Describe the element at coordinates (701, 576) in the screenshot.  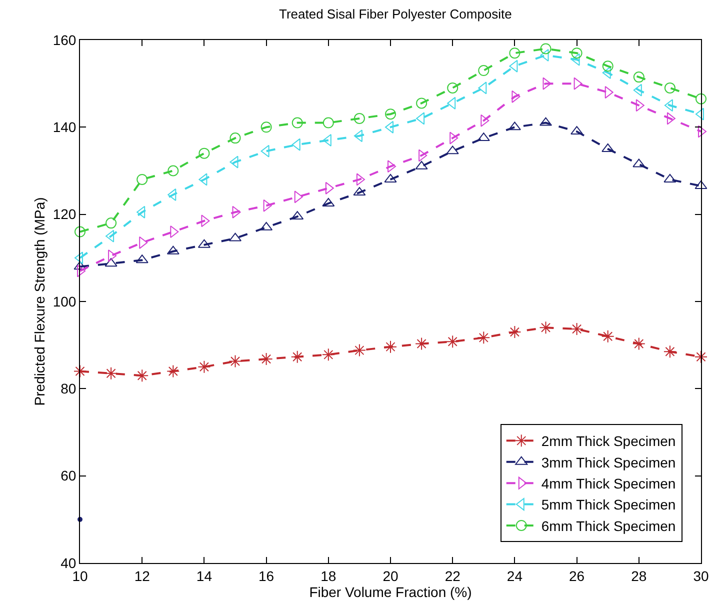
I see `x-tick-label: 30` at that location.